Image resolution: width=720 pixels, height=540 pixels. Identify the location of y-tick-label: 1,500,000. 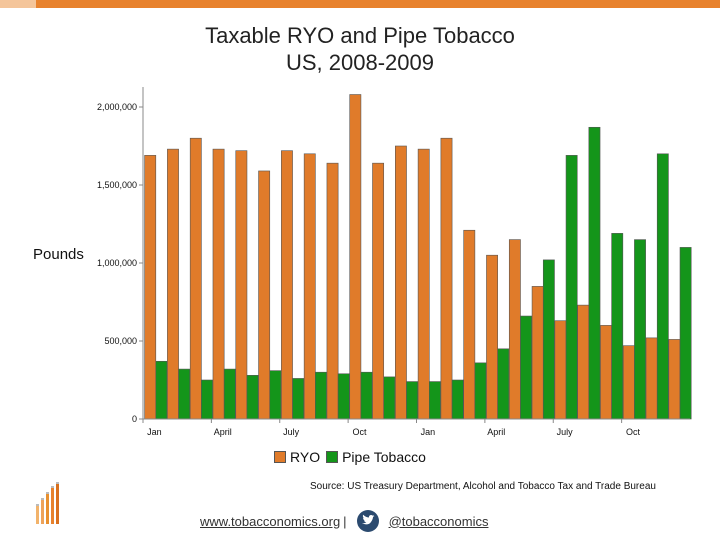
(117, 185).